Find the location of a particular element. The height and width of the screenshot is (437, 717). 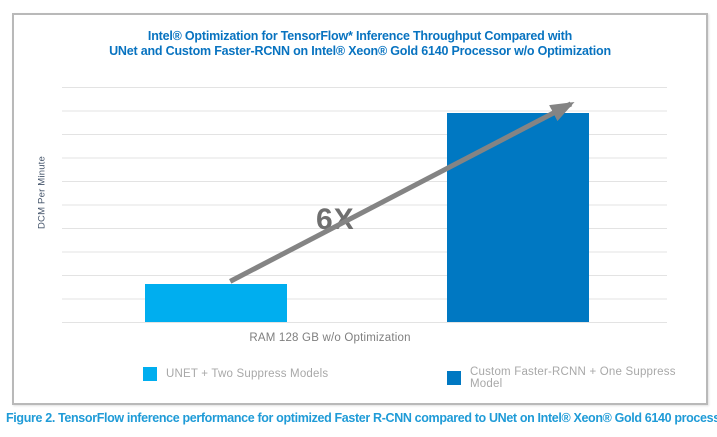

legend-swatch-faster-rcnn is located at coordinates (454, 378).